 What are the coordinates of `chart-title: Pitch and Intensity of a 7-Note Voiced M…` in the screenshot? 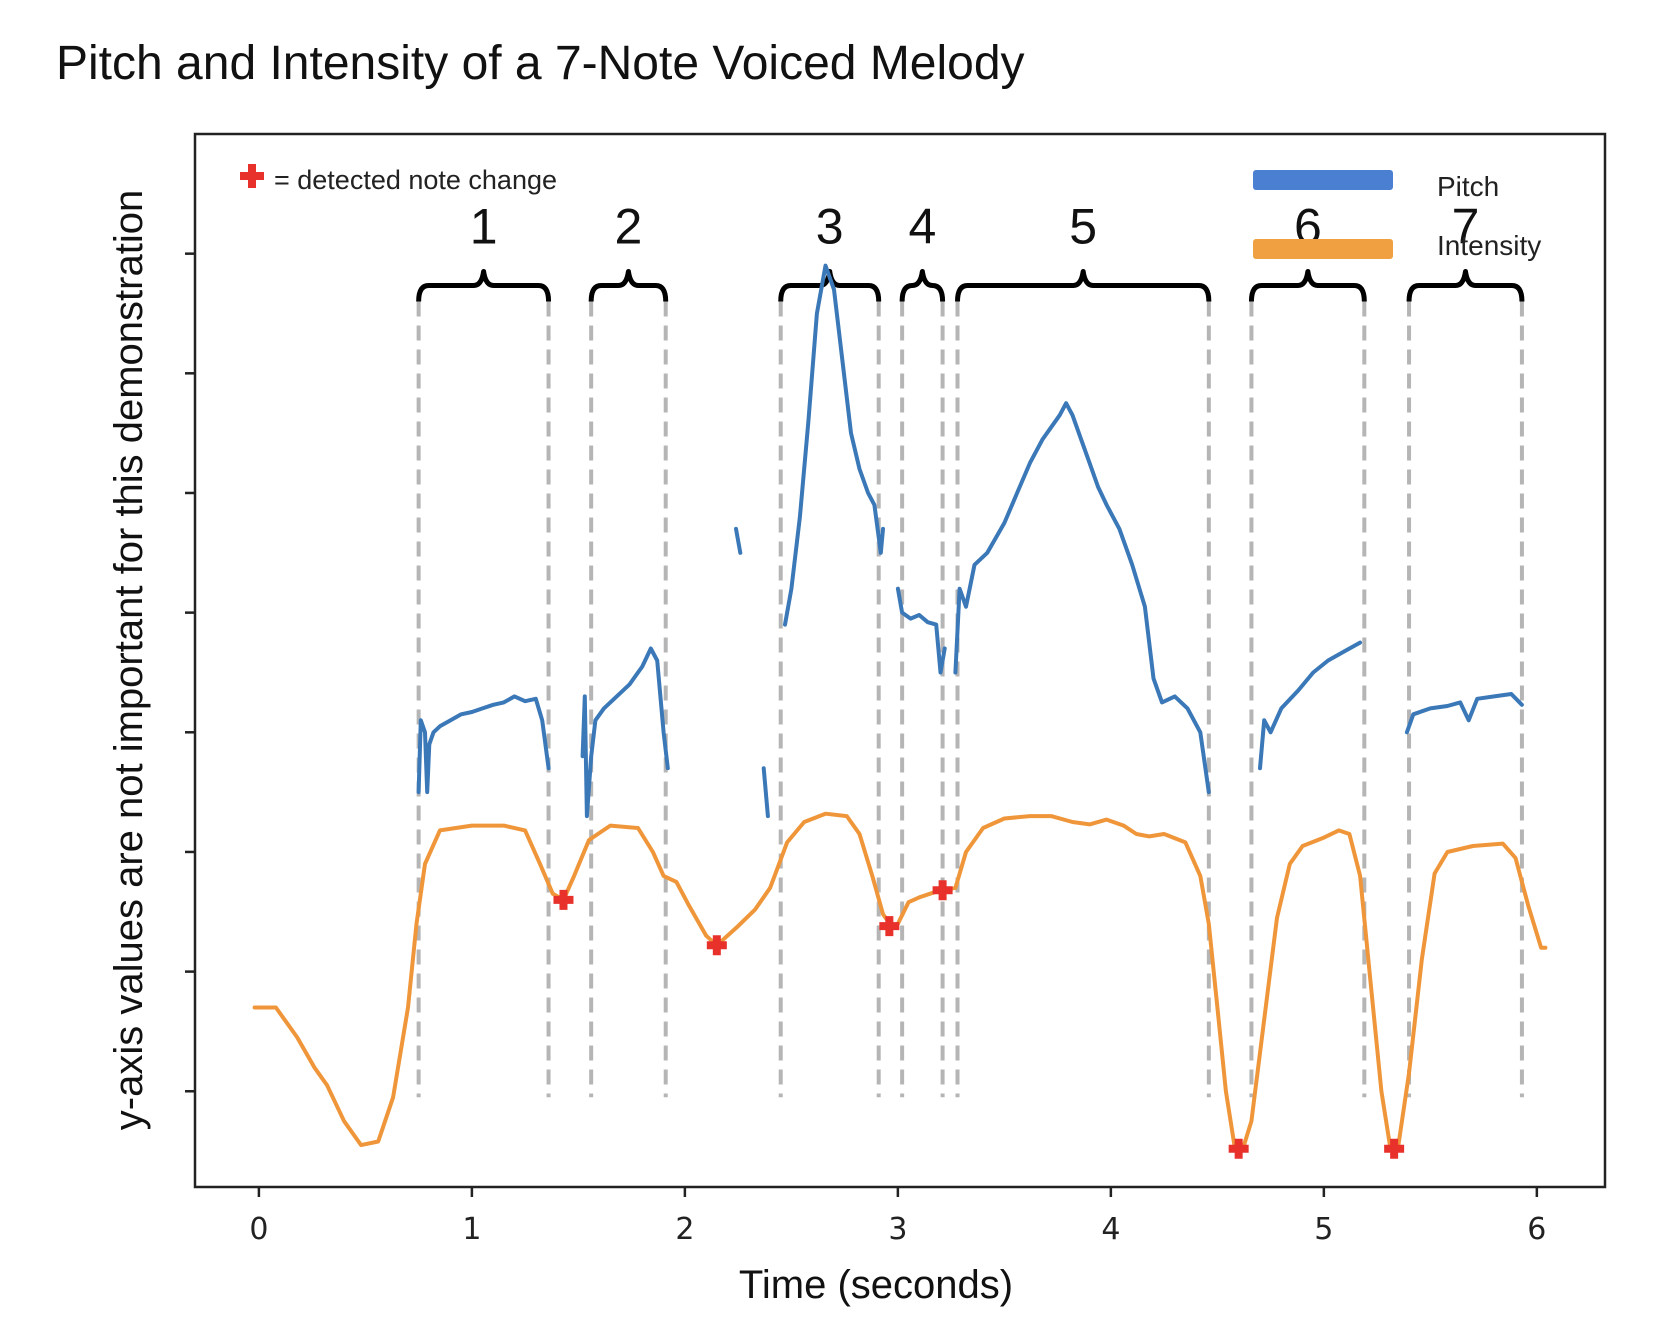 It's located at (540, 63).